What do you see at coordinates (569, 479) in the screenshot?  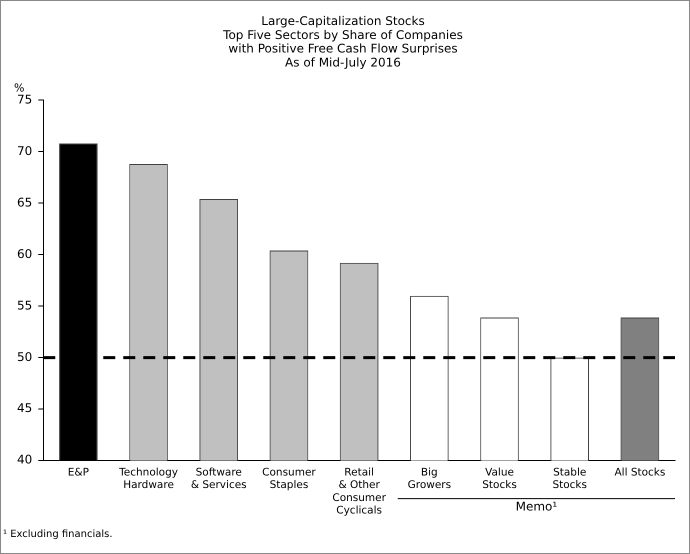 I see `x-tick-label: Stable Stocks` at bounding box center [569, 479].